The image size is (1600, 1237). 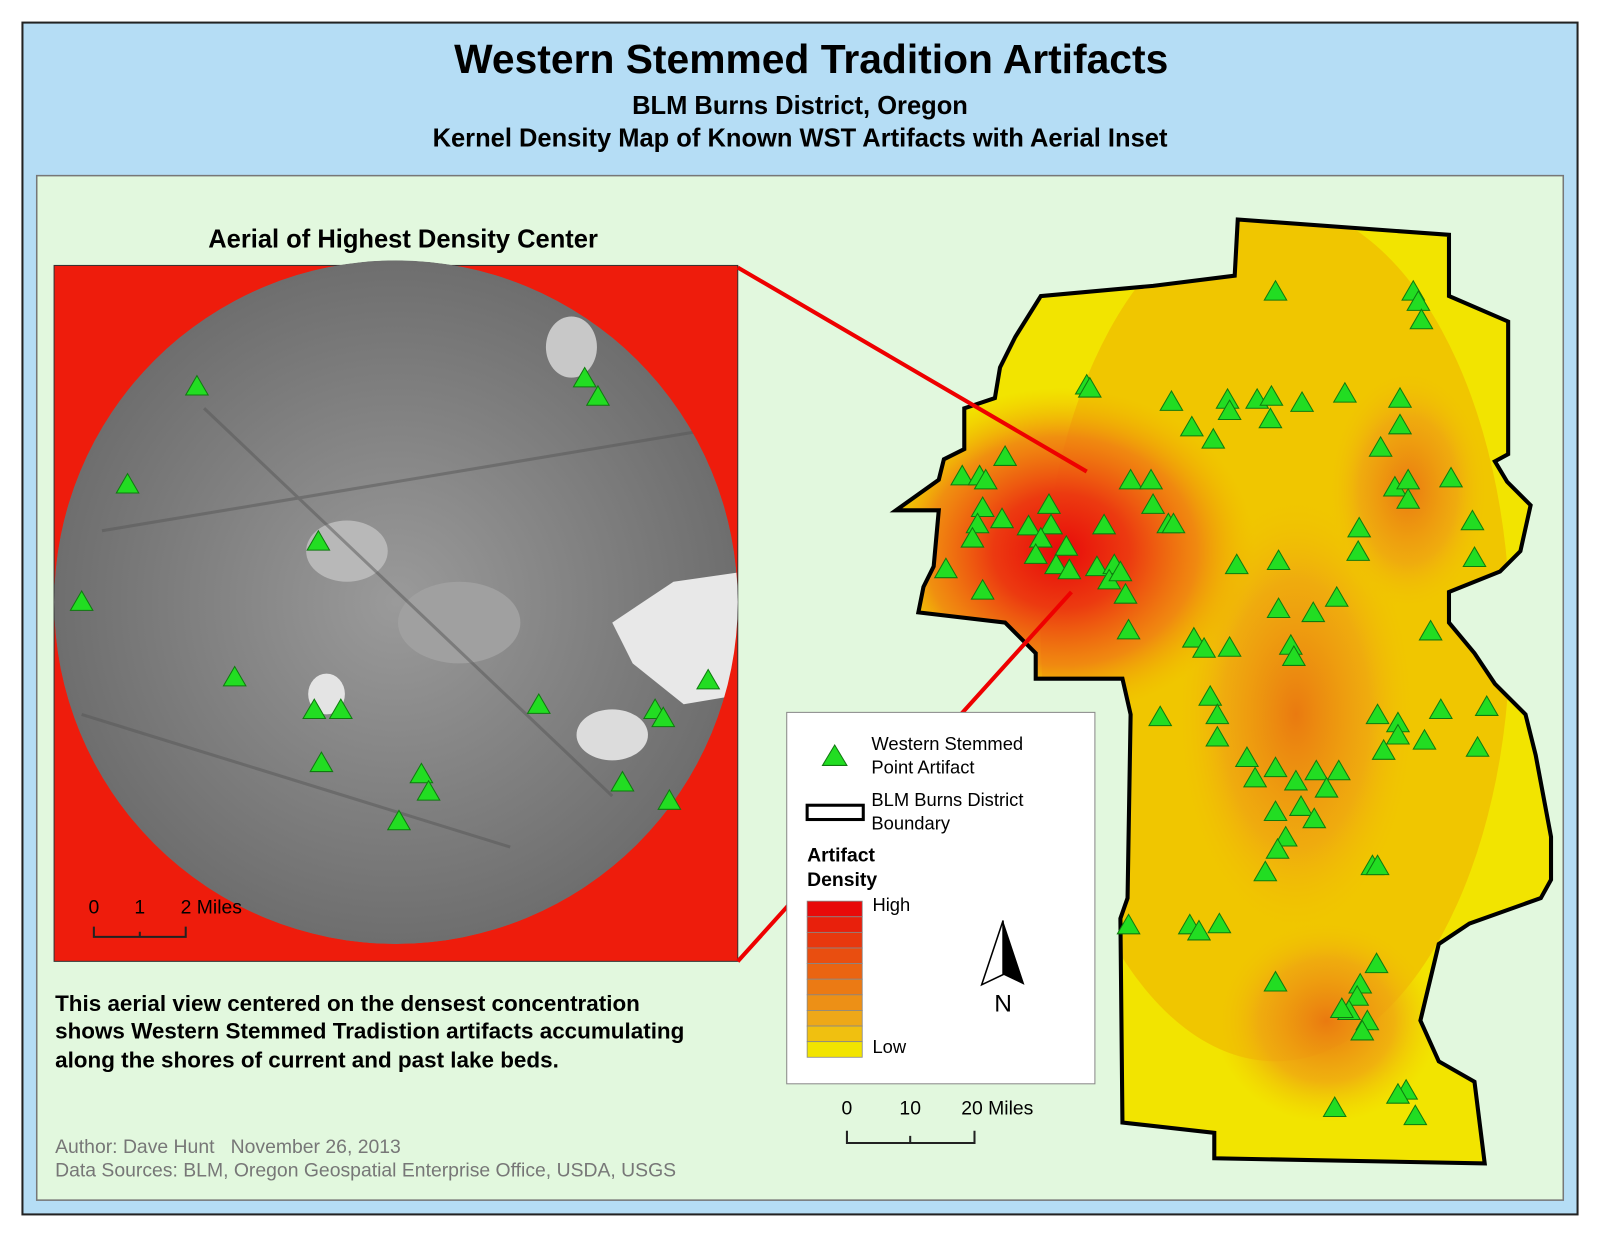 What do you see at coordinates (910, 1108) in the screenshot?
I see `scale-label: 10` at bounding box center [910, 1108].